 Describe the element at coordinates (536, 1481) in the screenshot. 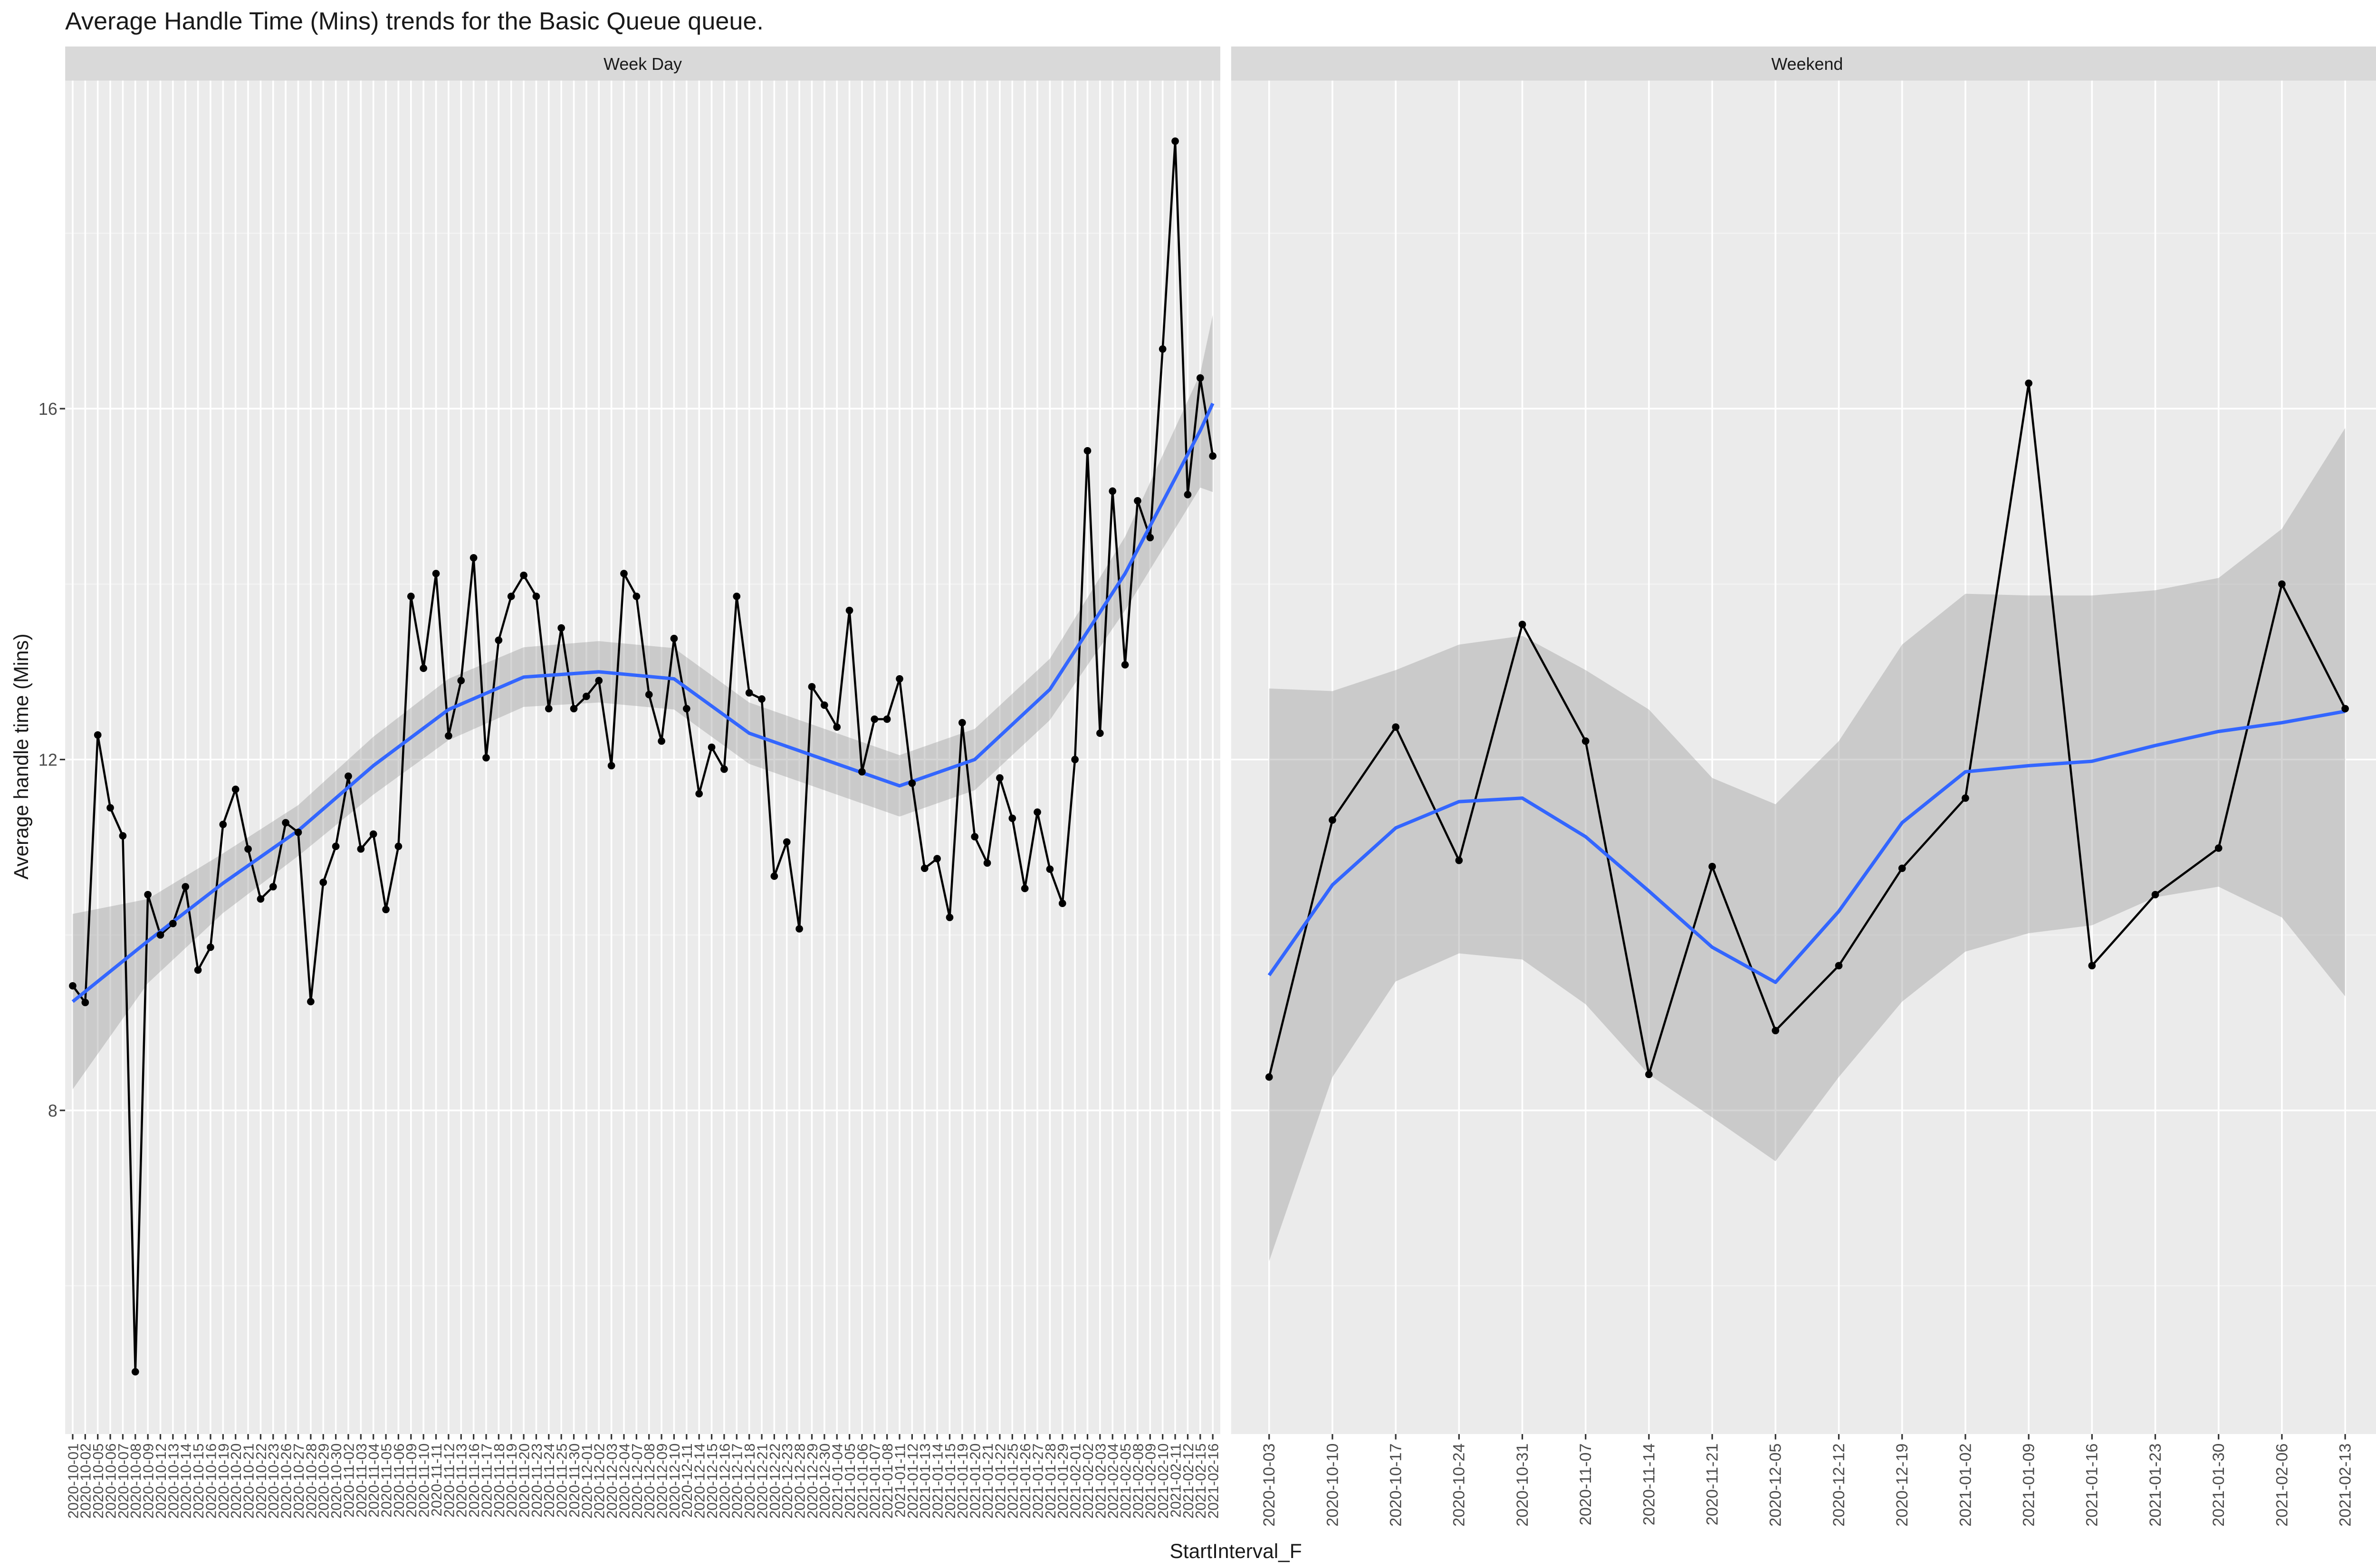

I see `x-tick-label: 2020-11-23` at that location.